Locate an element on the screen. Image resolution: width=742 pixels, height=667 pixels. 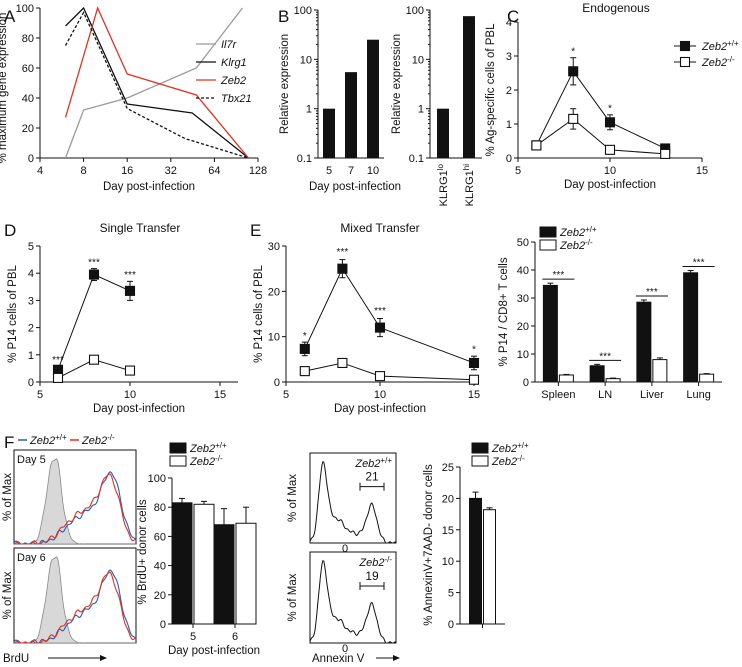
E2-legend-label-base: Zeb2 is located at coordinates (572, 246).